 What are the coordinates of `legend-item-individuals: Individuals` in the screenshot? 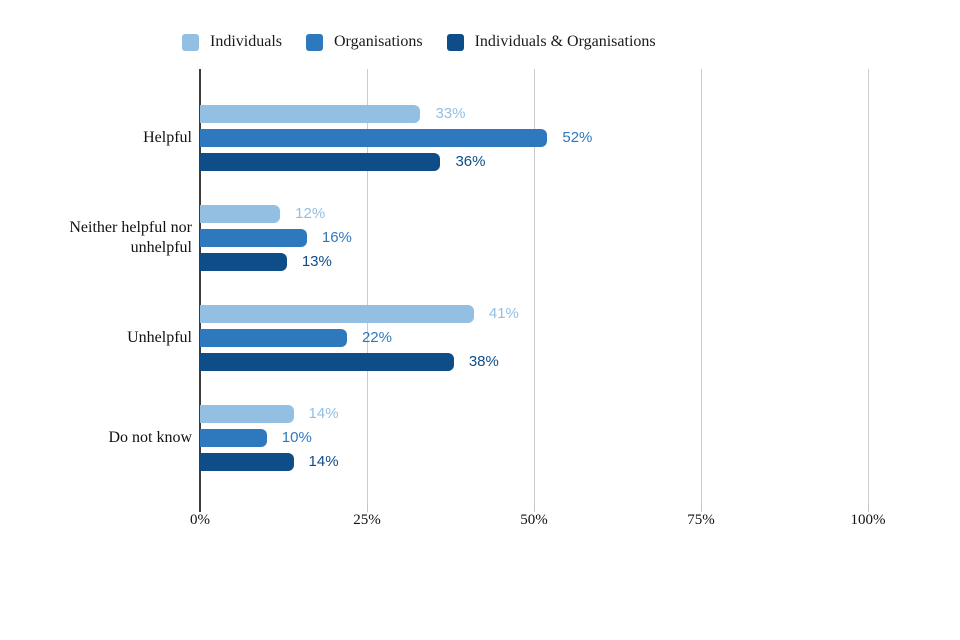 It's located at (232, 42).